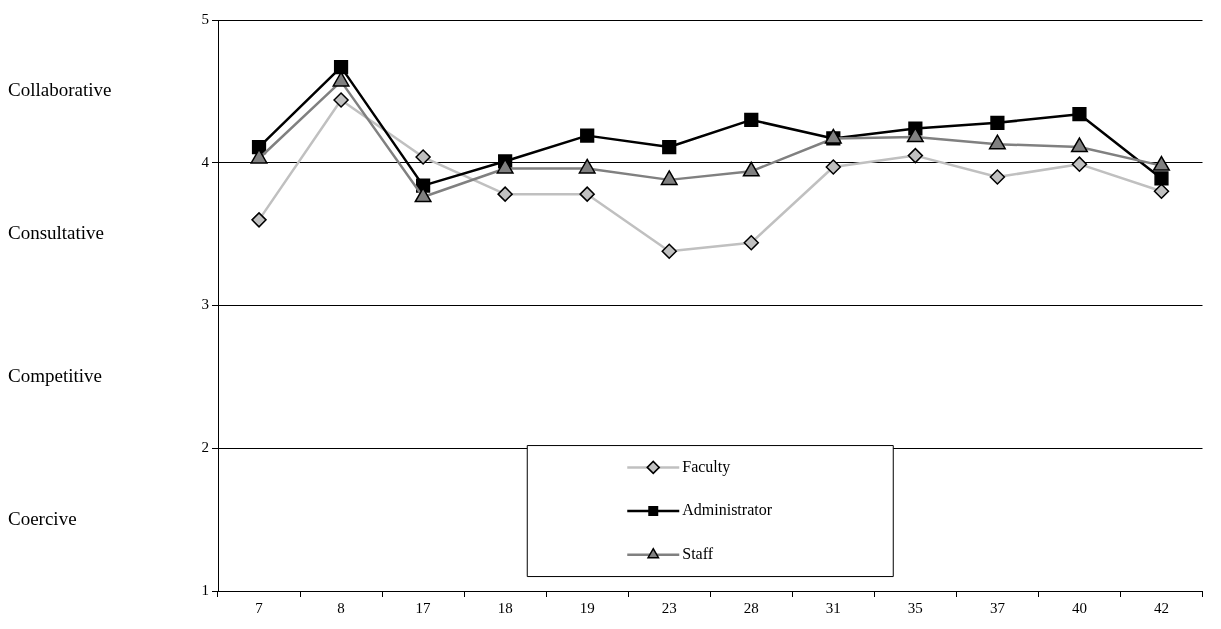 This screenshot has width=1221, height=629. What do you see at coordinates (505, 607) in the screenshot?
I see `x-tick-label: 18` at bounding box center [505, 607].